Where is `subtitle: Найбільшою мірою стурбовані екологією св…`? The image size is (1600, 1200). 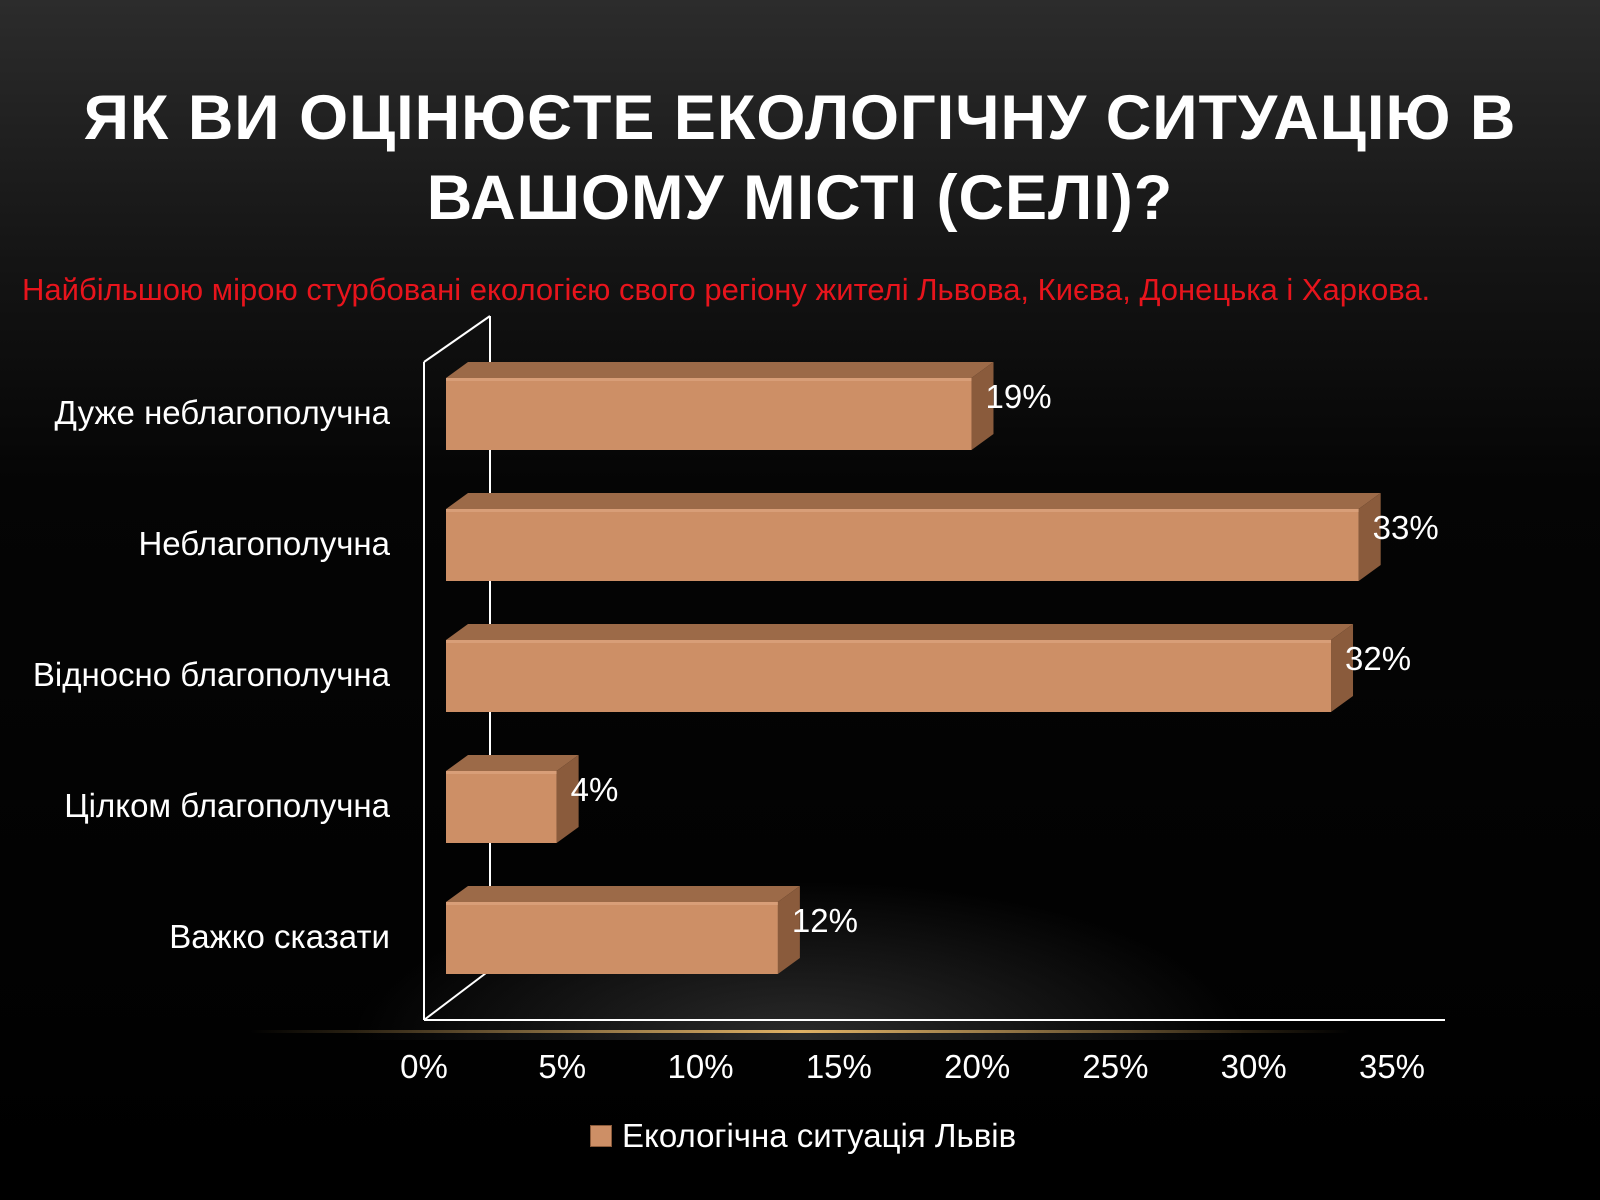
subtitle: Найбільшою мірою стурбовані екологією св… is located at coordinates (726, 289).